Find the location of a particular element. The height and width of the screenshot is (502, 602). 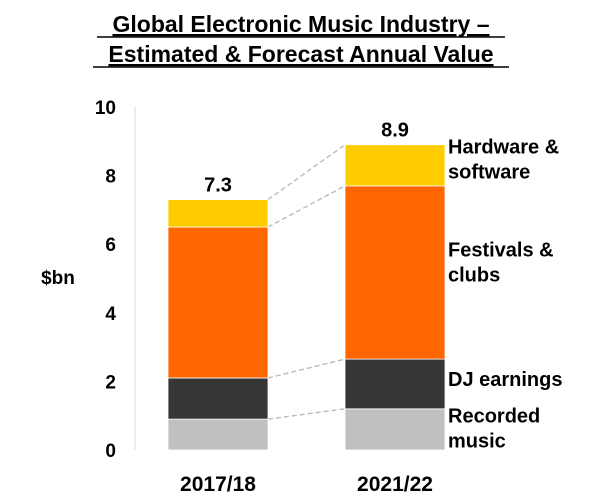

x-category-label: 2021/22 is located at coordinates (395, 484).